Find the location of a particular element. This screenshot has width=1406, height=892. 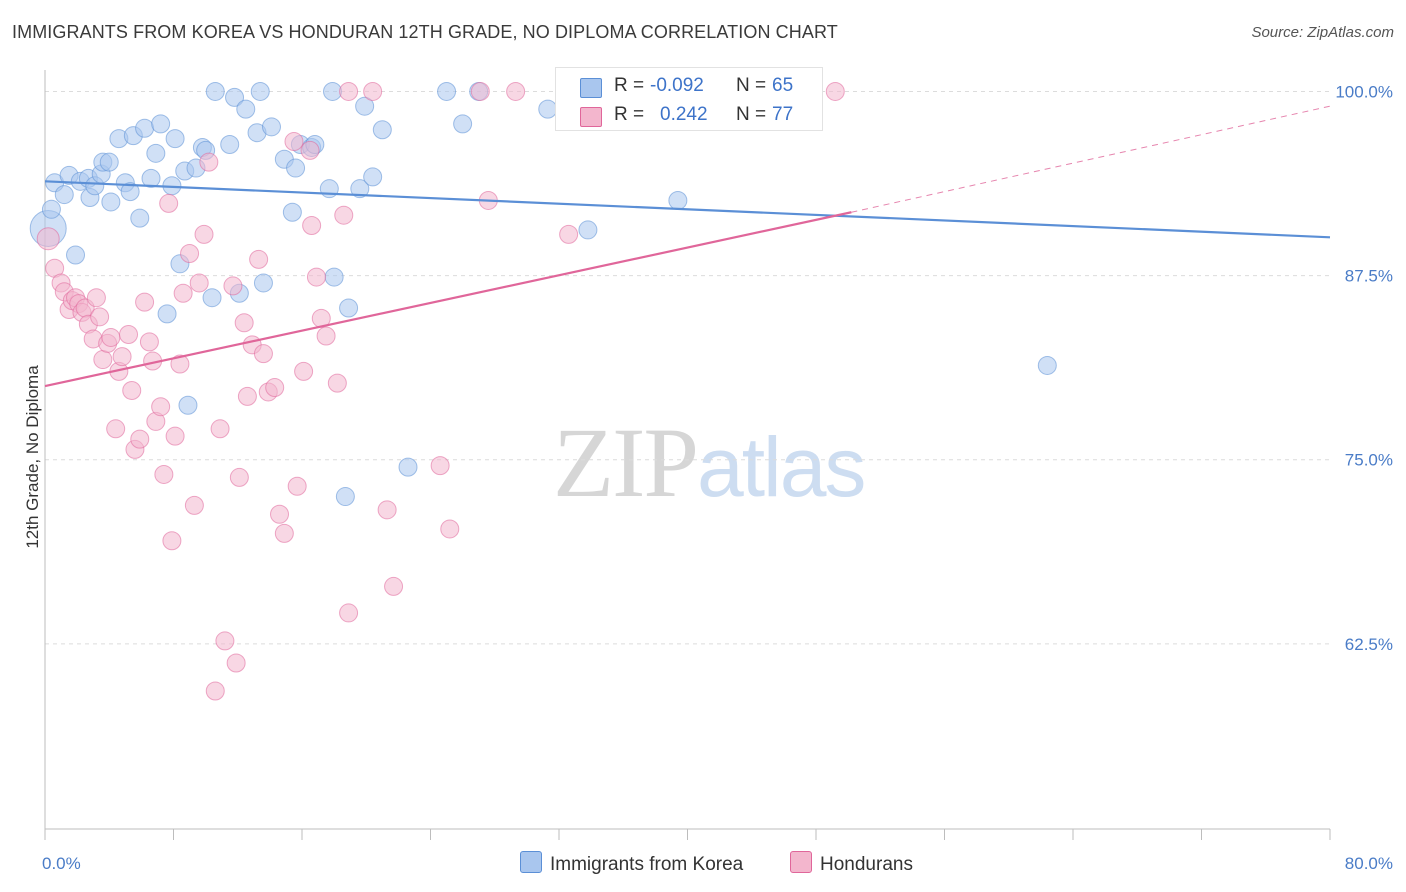

bottom-legend-swatch-hondurans is located at coordinates (801, 862).